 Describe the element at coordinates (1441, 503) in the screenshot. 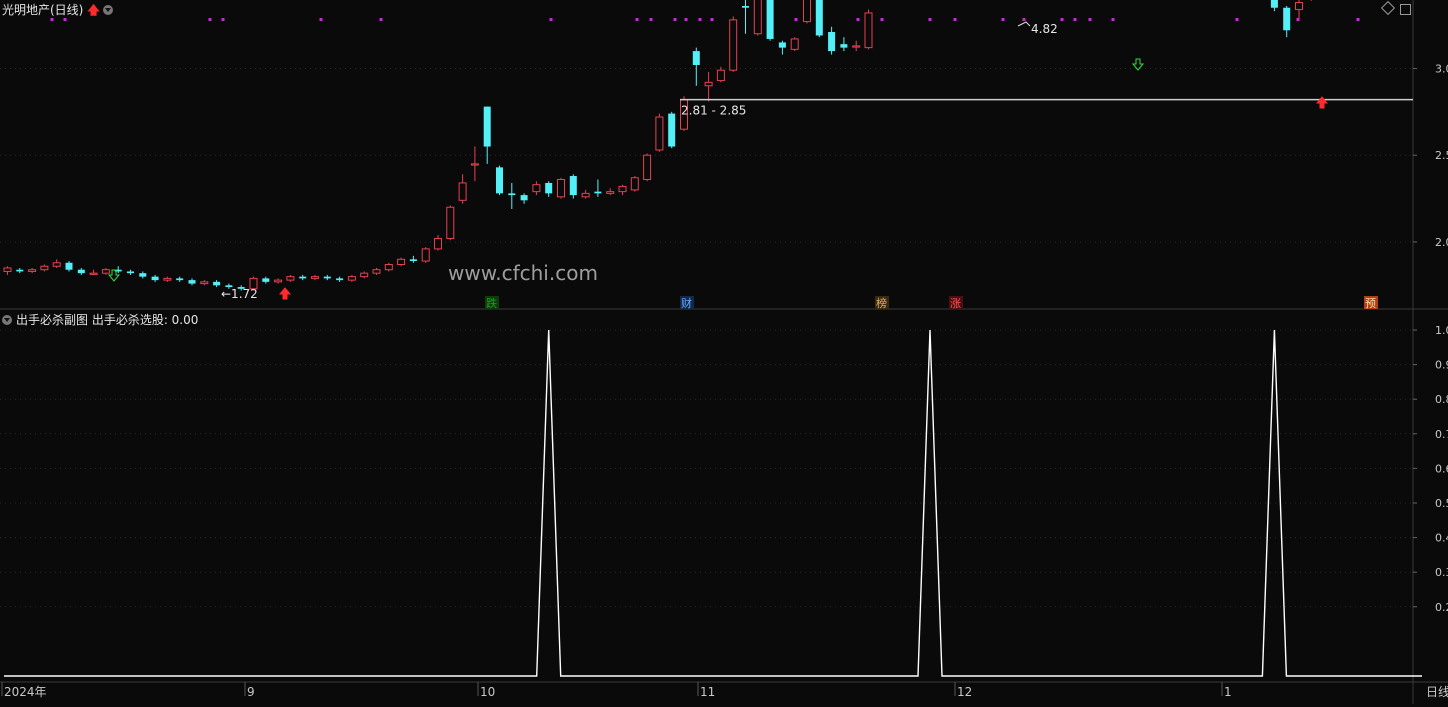

I see `indicator-tick-label: 0.5` at that location.